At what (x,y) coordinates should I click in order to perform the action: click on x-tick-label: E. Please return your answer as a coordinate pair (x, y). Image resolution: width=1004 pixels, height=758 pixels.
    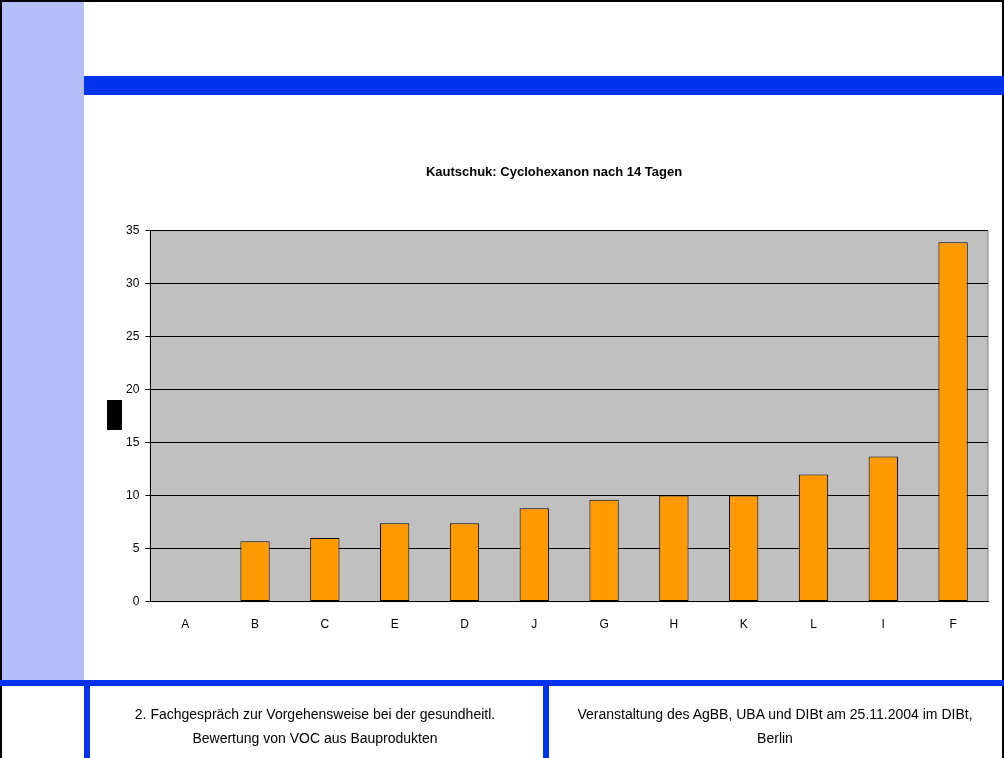
    Looking at the image, I should click on (394, 624).